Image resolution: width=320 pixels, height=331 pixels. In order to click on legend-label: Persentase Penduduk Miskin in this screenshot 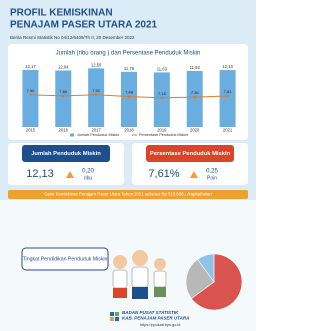, I will do `click(163, 135)`.